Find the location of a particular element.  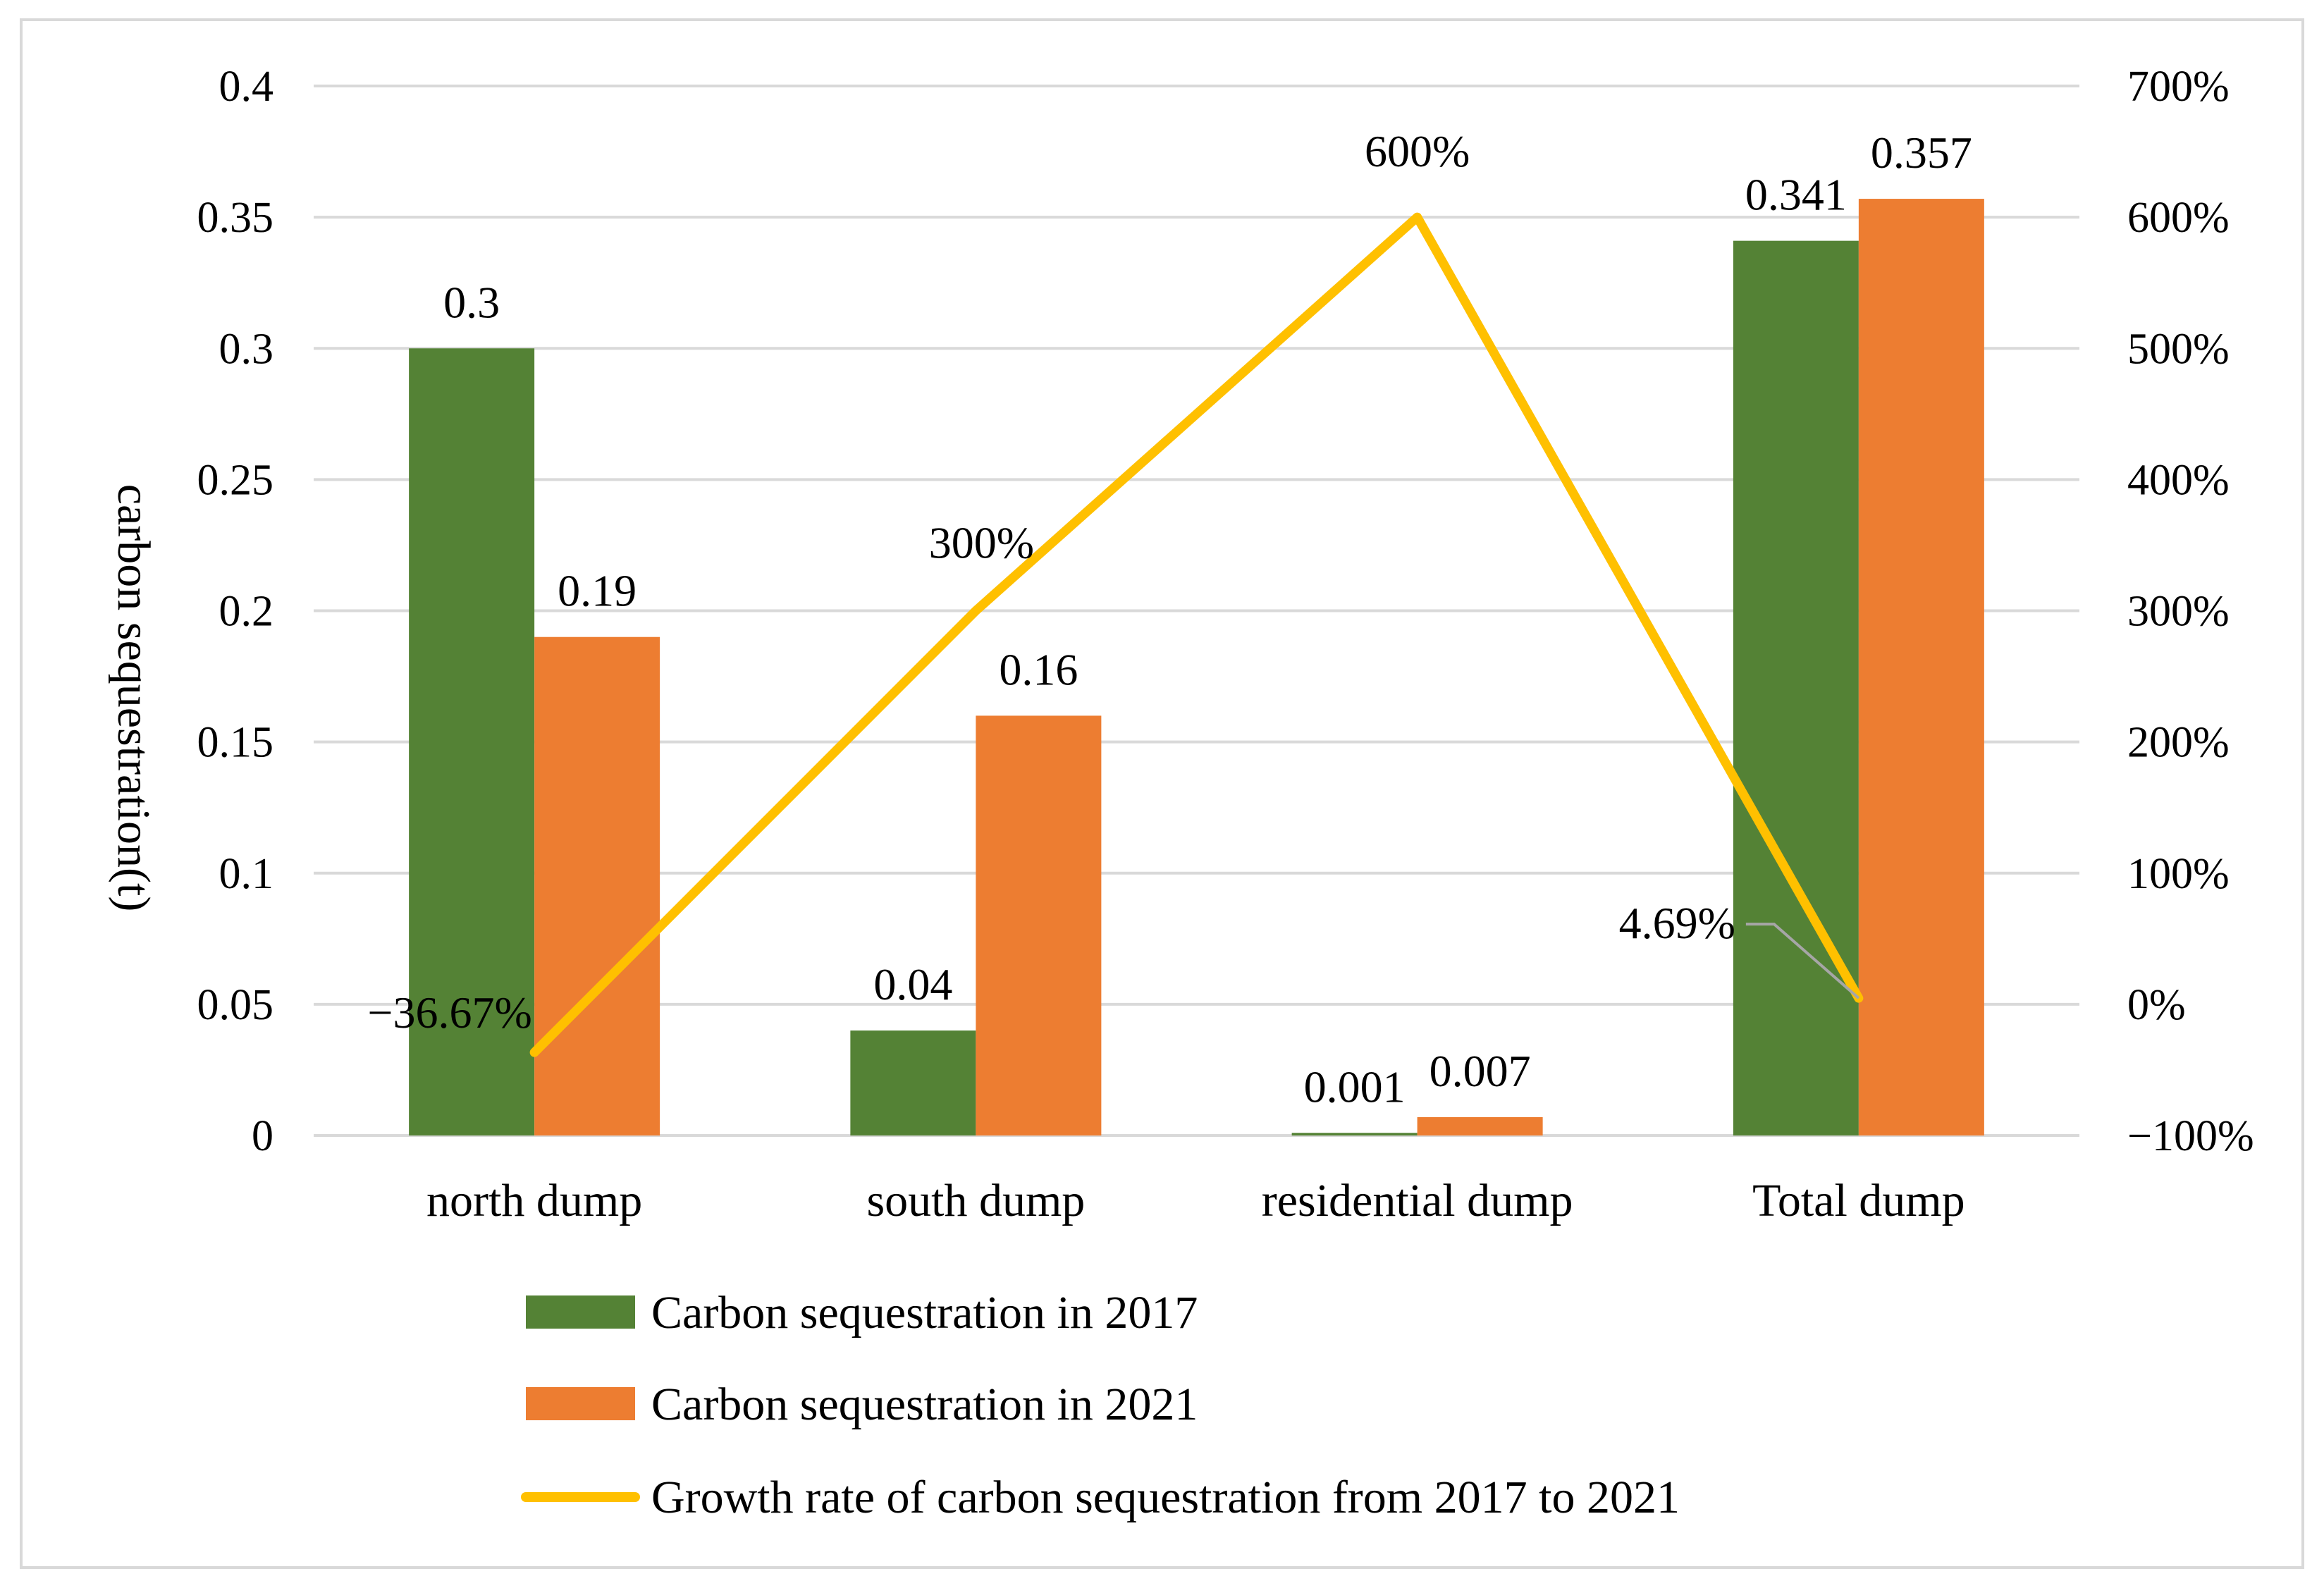

left-axis-ticks: 0 0.05 0.1 0.15 0.2 0.25 0.3 0.35 0.4 is located at coordinates (236, 611).